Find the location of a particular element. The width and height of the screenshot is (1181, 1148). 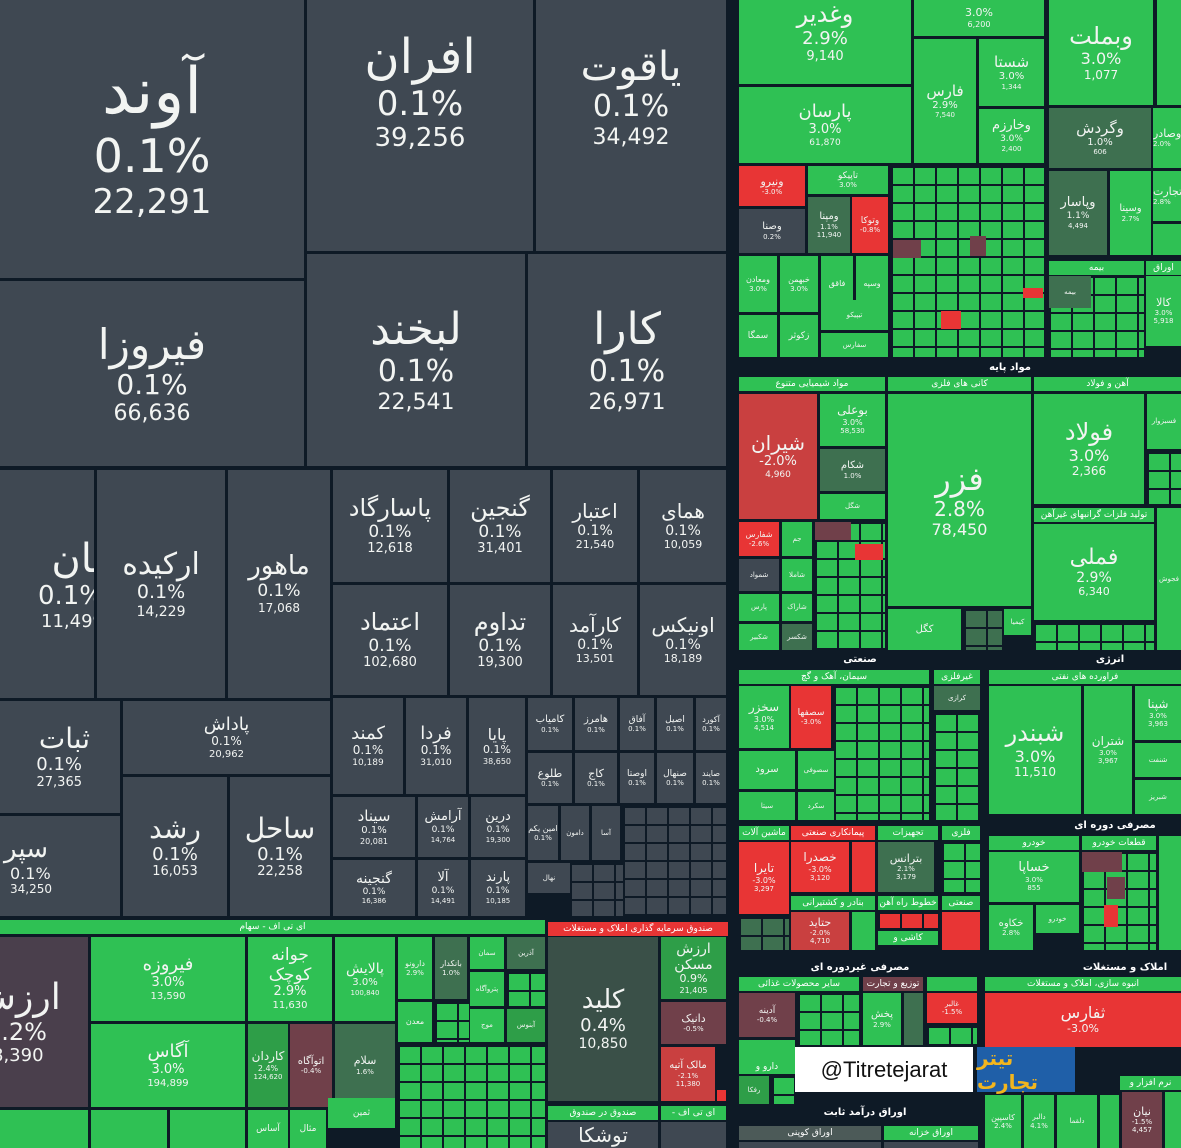

tile-sabat: ثبات 0.1% 27,365 is located at coordinates (60, 757).